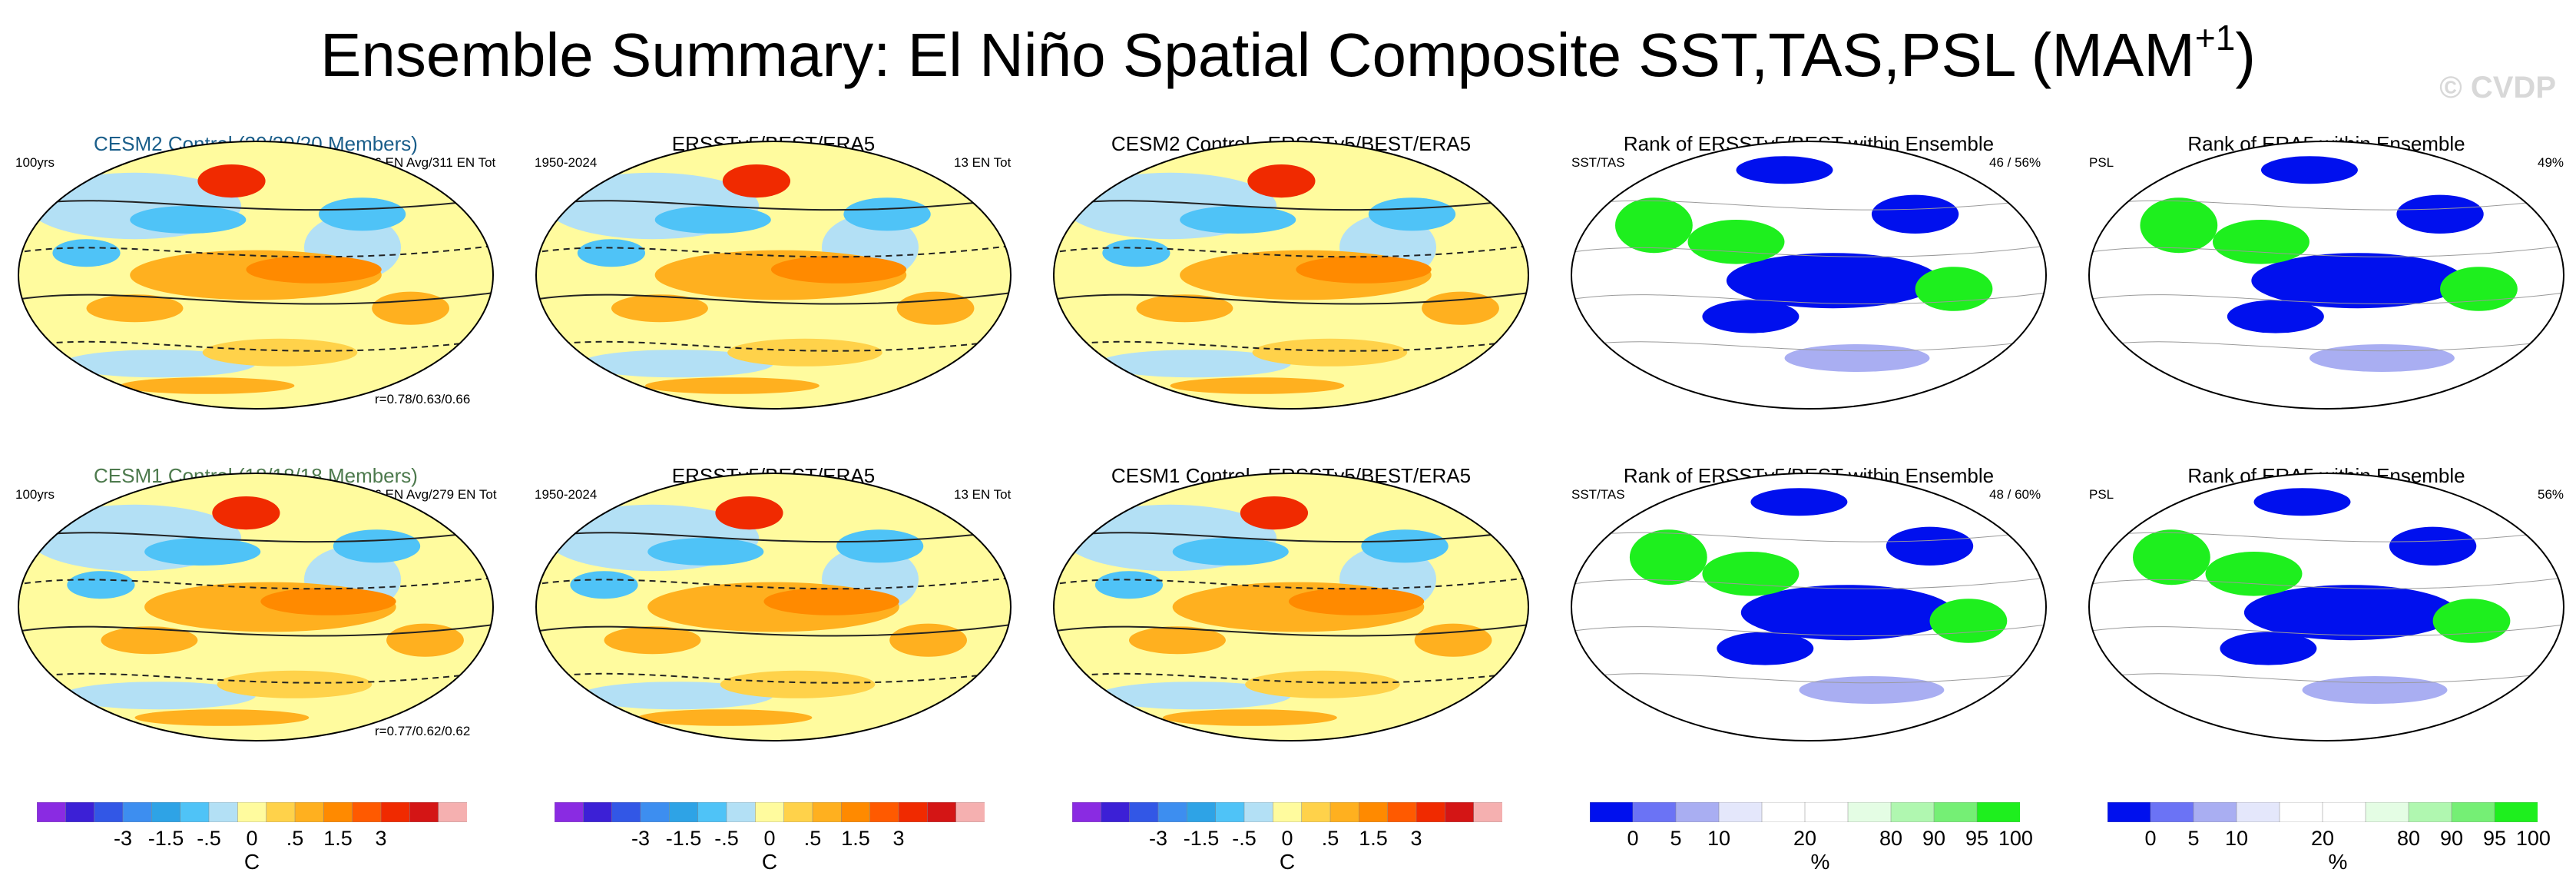 The height and width of the screenshot is (889, 2576). I want to click on panel-count: 13 EN Tot, so click(983, 162).